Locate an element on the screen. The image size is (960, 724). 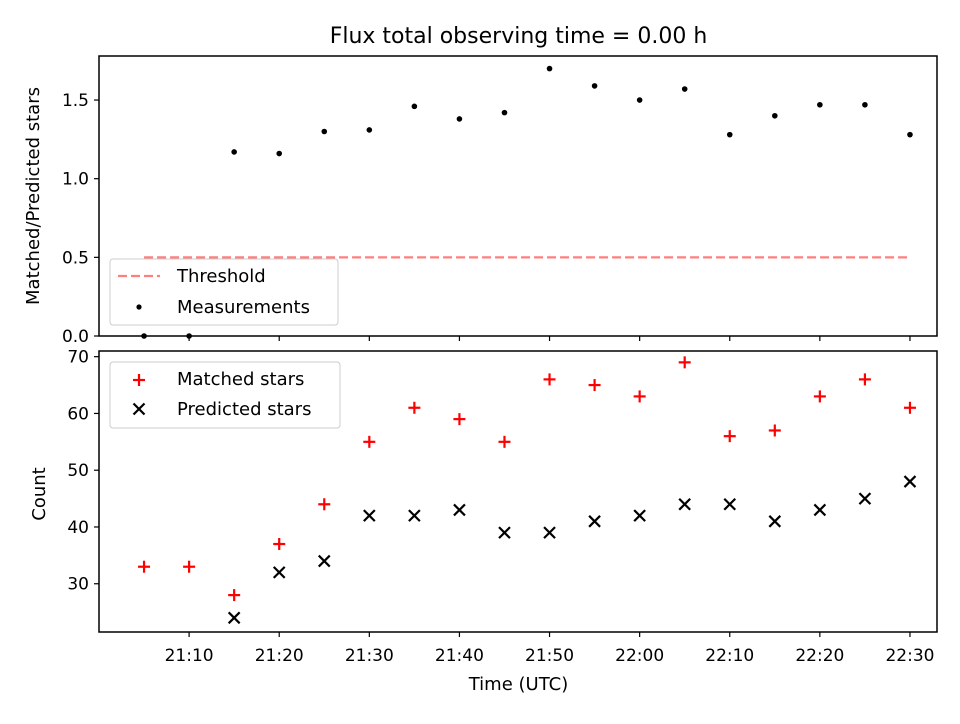
top-y-tick-label: 0.5 is located at coordinates (75, 258).